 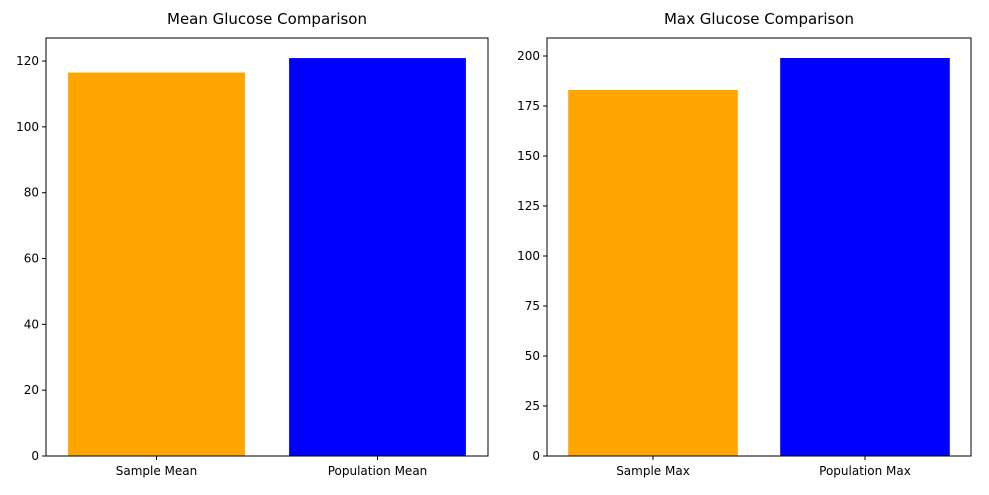 What do you see at coordinates (532, 306) in the screenshot?
I see `y-tick-label: 75` at bounding box center [532, 306].